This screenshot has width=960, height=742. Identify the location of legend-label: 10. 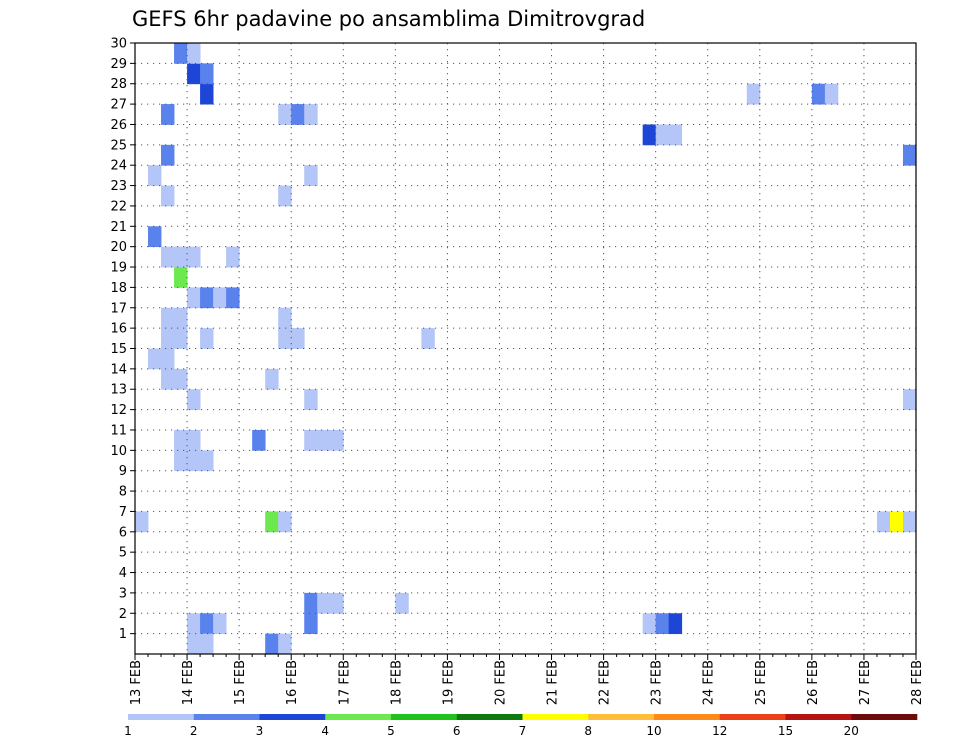
(653, 731).